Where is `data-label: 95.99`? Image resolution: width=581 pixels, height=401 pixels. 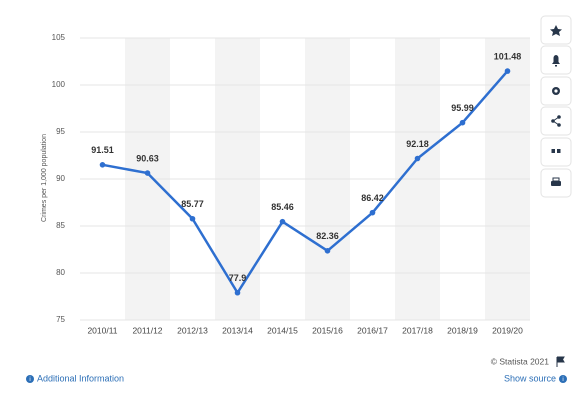 data-label: 95.99 is located at coordinates (462, 108).